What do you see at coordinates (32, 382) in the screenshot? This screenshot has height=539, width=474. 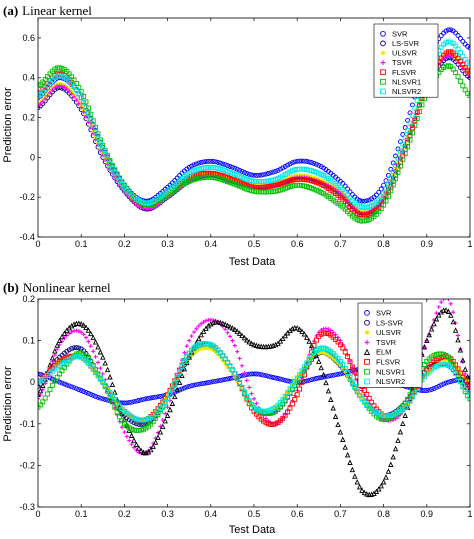 I see `y-tick-label: 0` at bounding box center [32, 382].